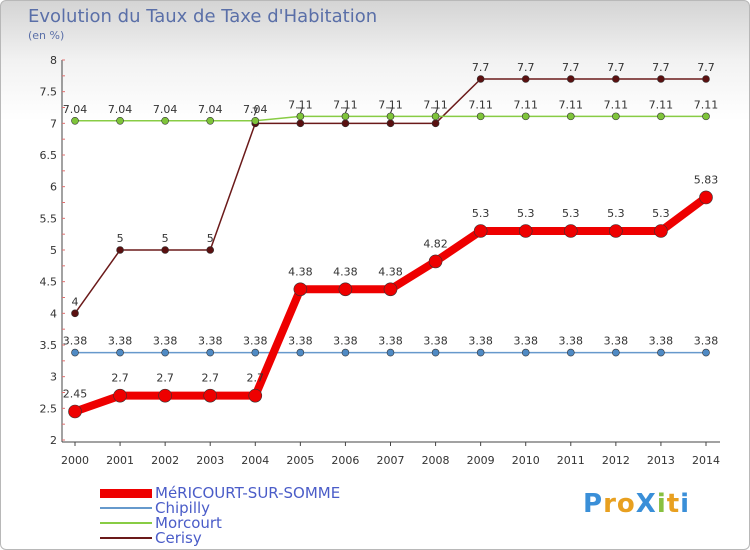  What do you see at coordinates (53, 440) in the screenshot?
I see `y-tick-label: 2` at bounding box center [53, 440].